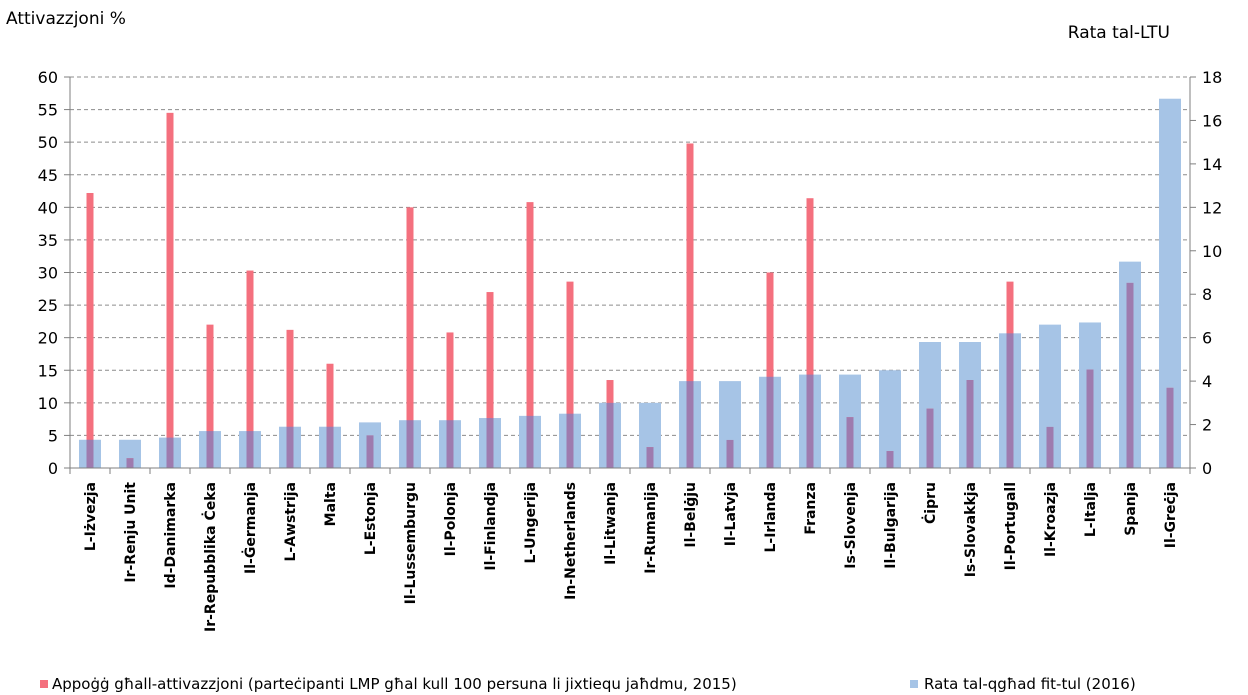 The image size is (1248, 695). Describe the element at coordinates (91, 516) in the screenshot. I see `category-label: L-Iżvezja` at that location.